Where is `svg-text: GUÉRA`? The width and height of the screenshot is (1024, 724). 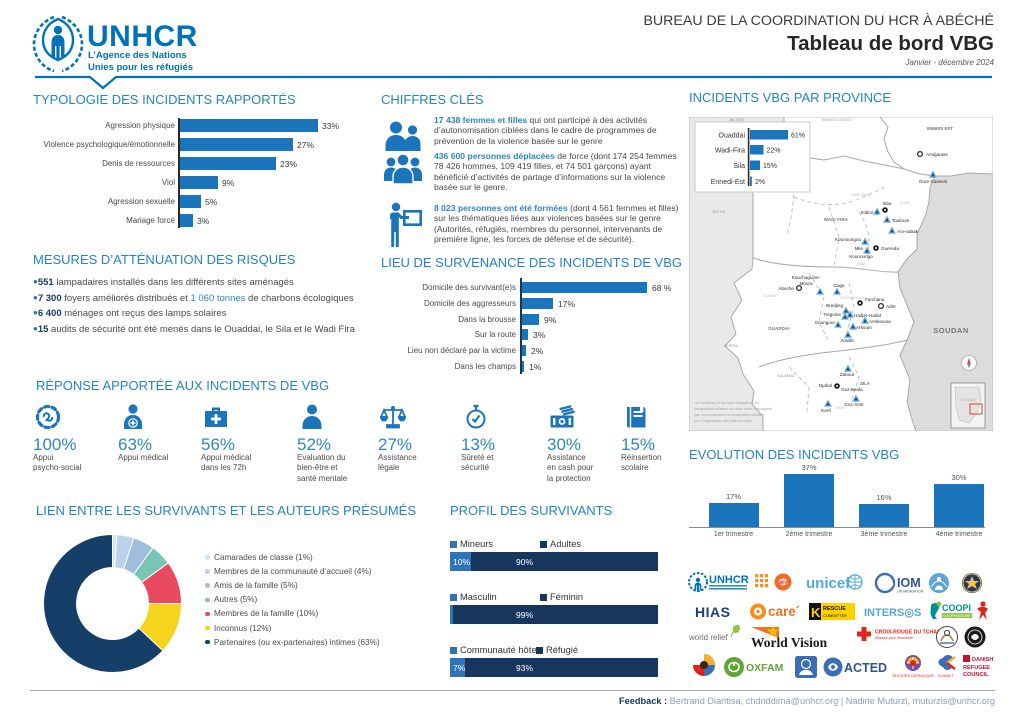 svg-text: GUÉRA is located at coordinates (731, 345).